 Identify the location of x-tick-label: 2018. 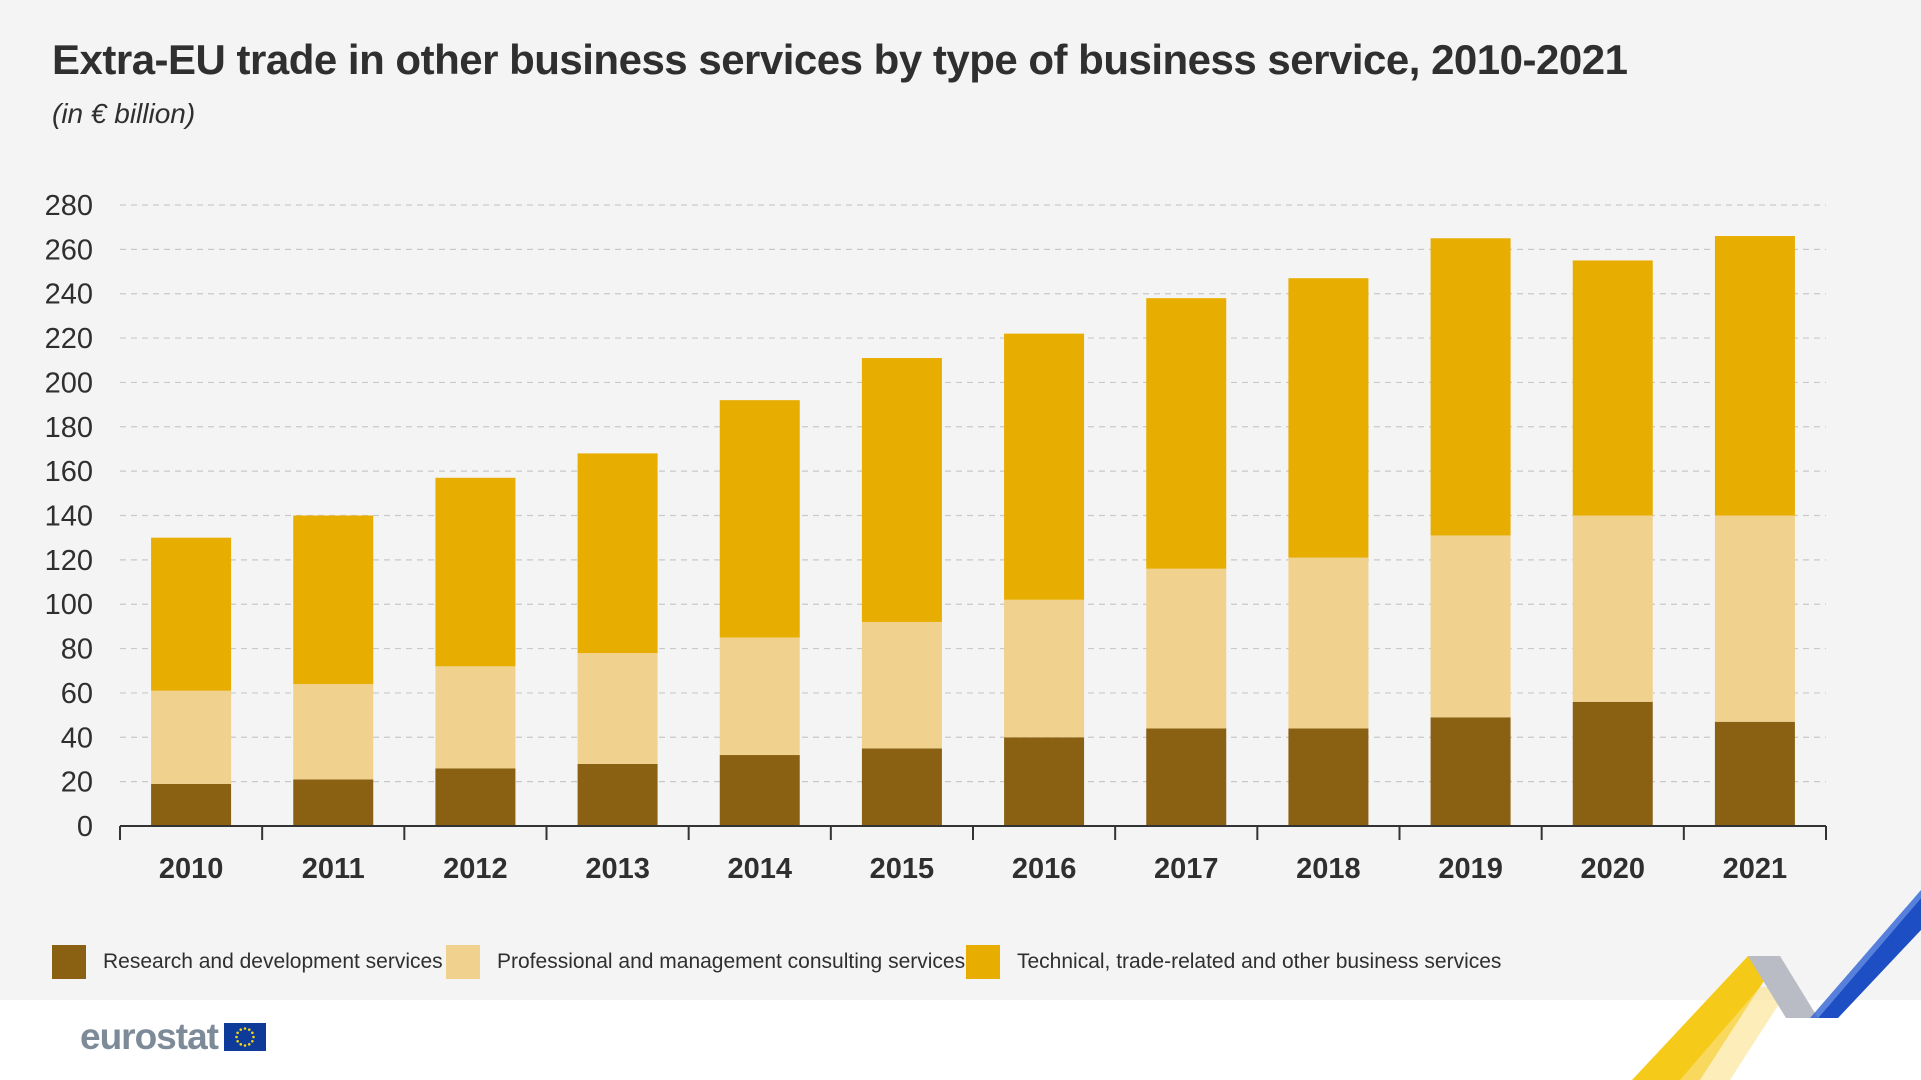
(1328, 869).